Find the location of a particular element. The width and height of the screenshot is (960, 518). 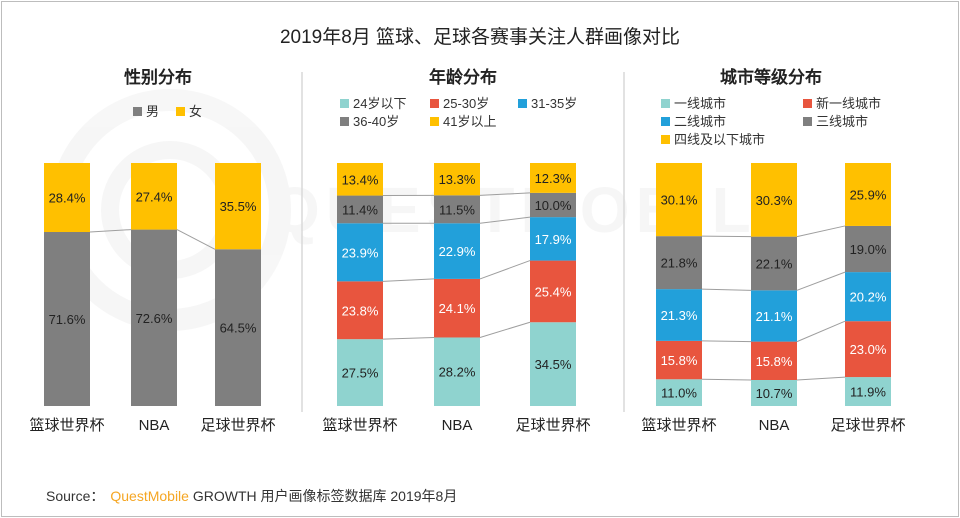

data-label: 21.1% is located at coordinates (774, 316).